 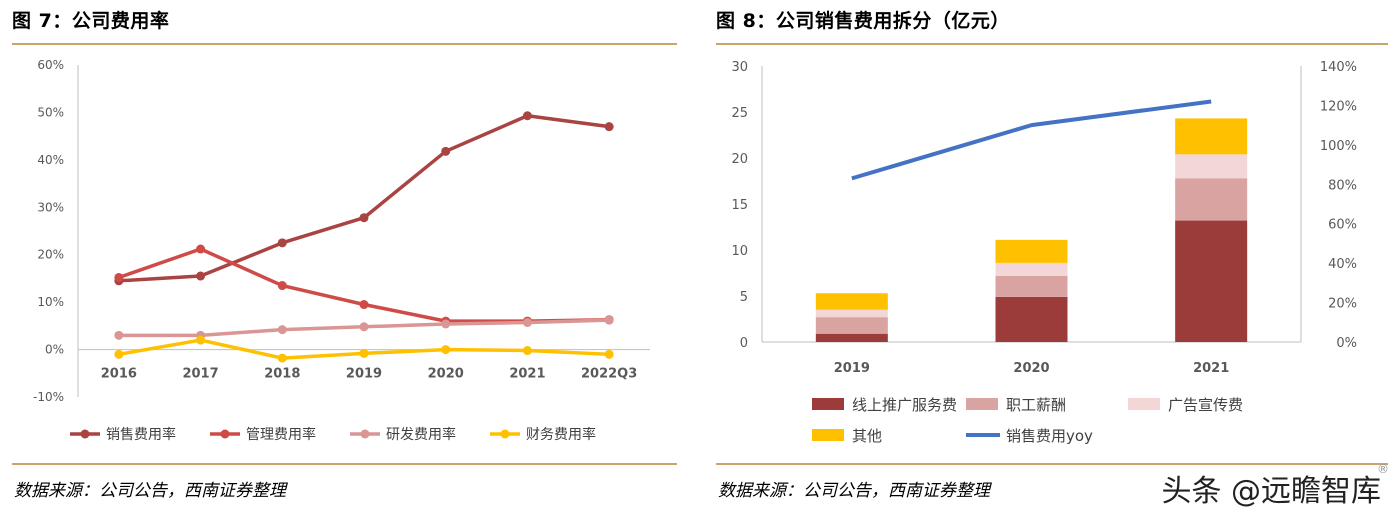 What do you see at coordinates (50, 207) in the screenshot?
I see `y-tick-label: 30%` at bounding box center [50, 207].